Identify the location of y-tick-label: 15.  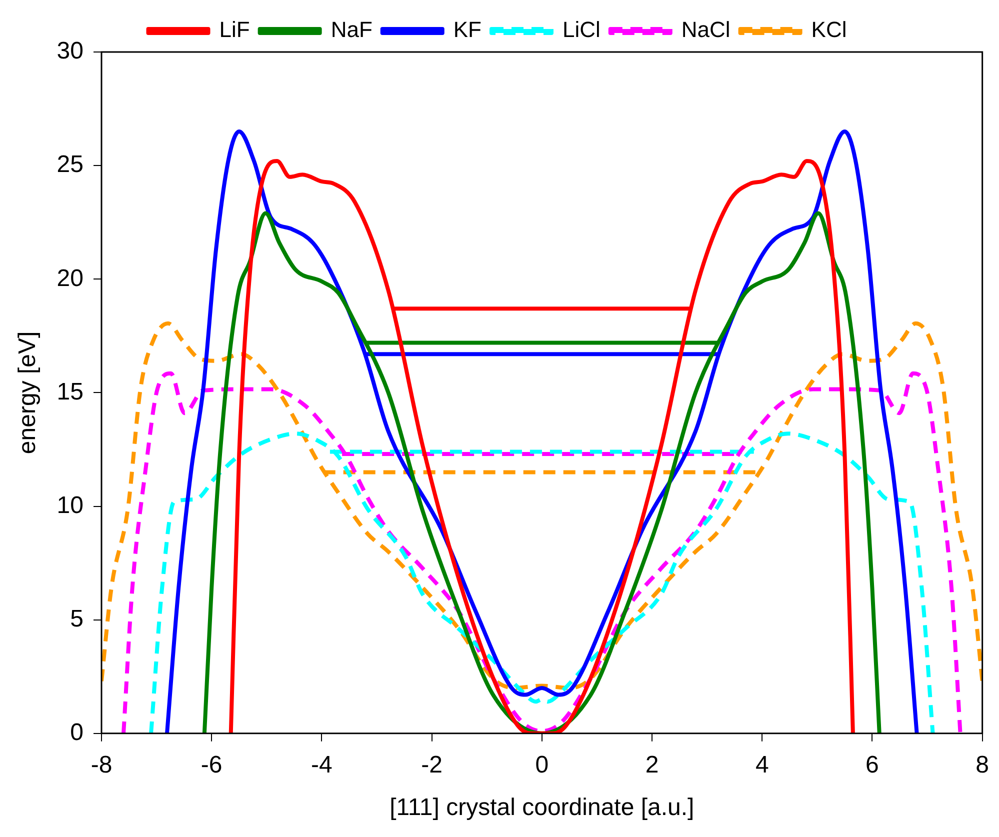
(70, 392).